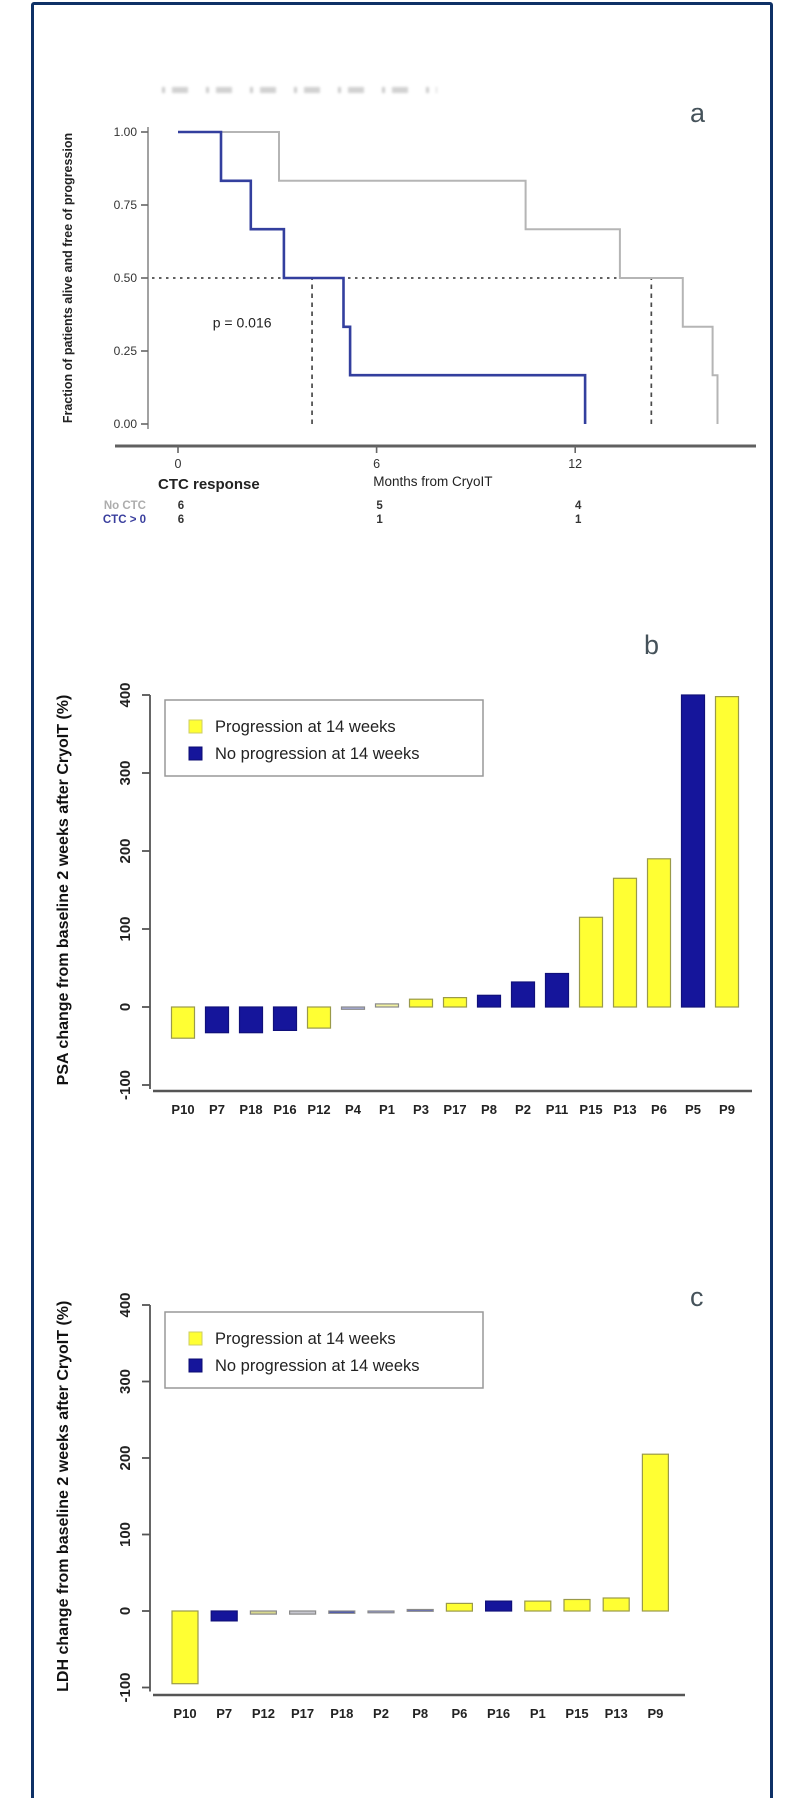  I want to click on a-risk-row-label: CTC > 0, so click(124, 520).